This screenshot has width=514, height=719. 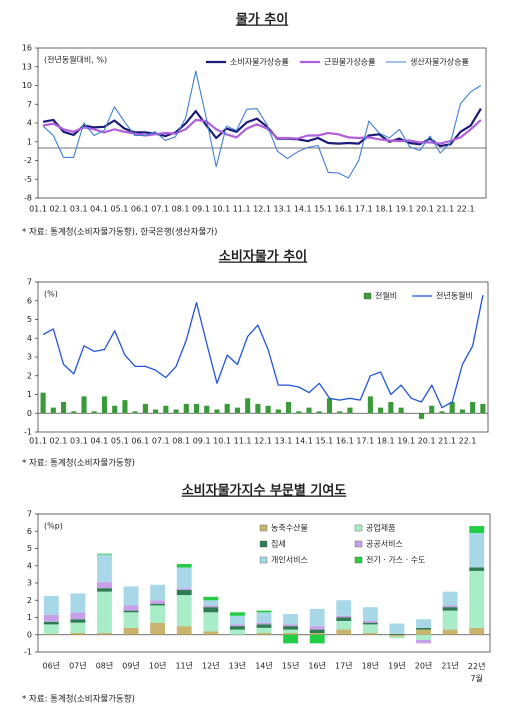 What do you see at coordinates (282, 209) in the screenshot?
I see `x-tick-label: 13.1` at bounding box center [282, 209].